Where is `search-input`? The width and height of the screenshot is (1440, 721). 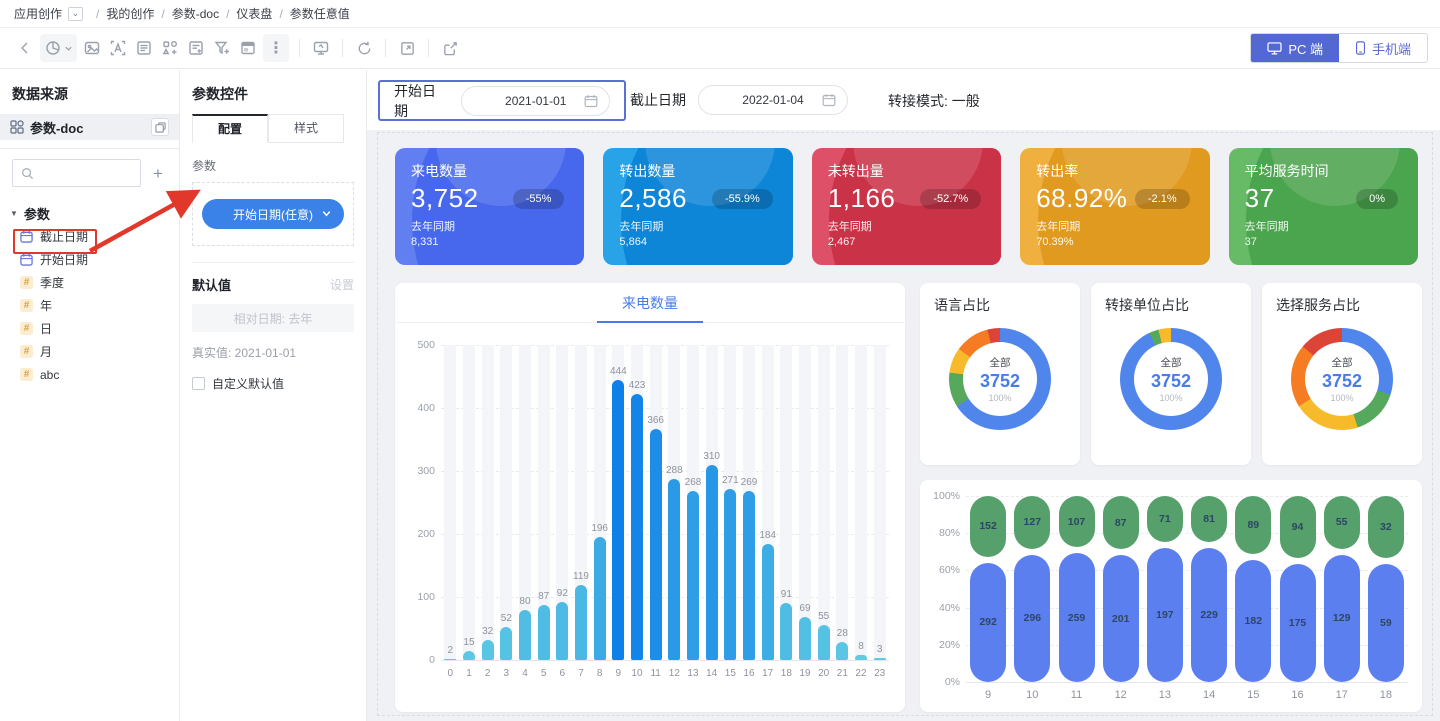
search-input is located at coordinates (76, 173).